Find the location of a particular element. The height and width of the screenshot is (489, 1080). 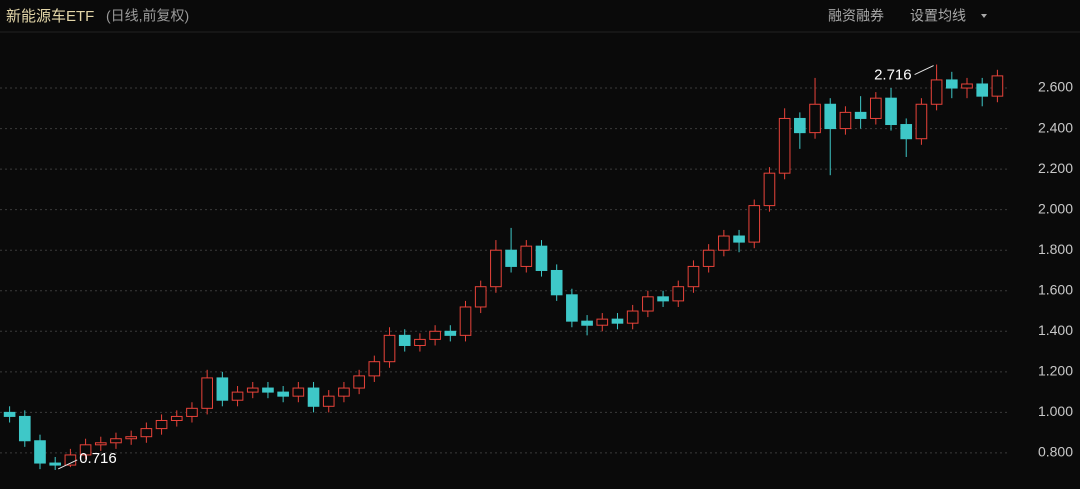

y-tick-label: 1.600 is located at coordinates (1055, 289).